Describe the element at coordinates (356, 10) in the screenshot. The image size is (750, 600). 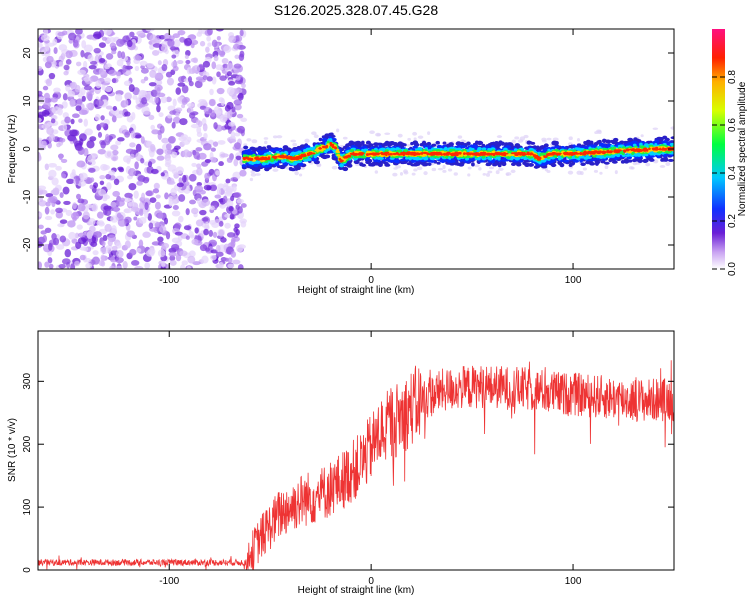
I see `figure-title: S126.2025.328.07.45.G28` at that location.